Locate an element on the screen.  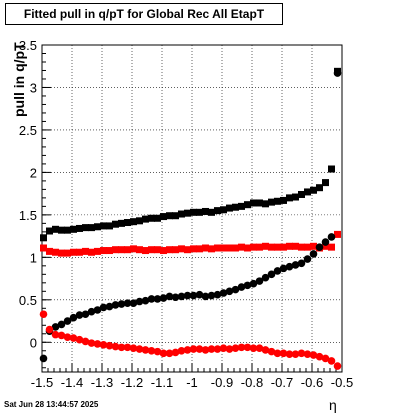
datestamp: Sat Jun 28 13:44:57 2025 is located at coordinates (51, 404).